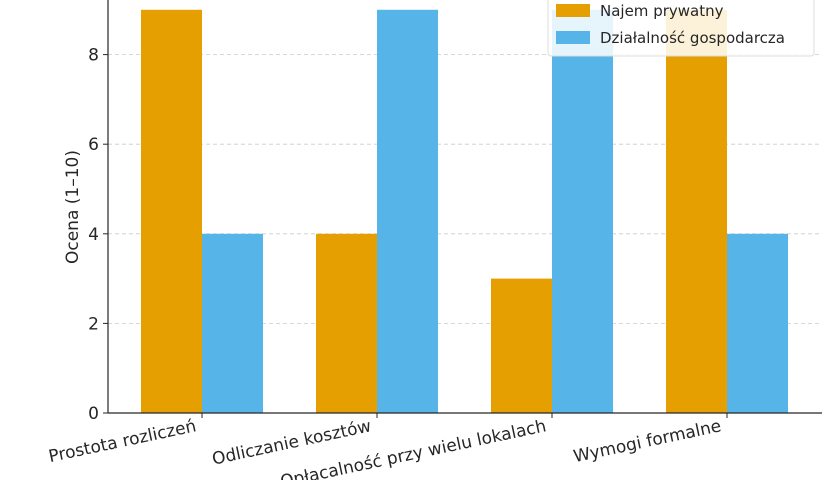  I want to click on legend-label: Najem prywatny, so click(662, 11).